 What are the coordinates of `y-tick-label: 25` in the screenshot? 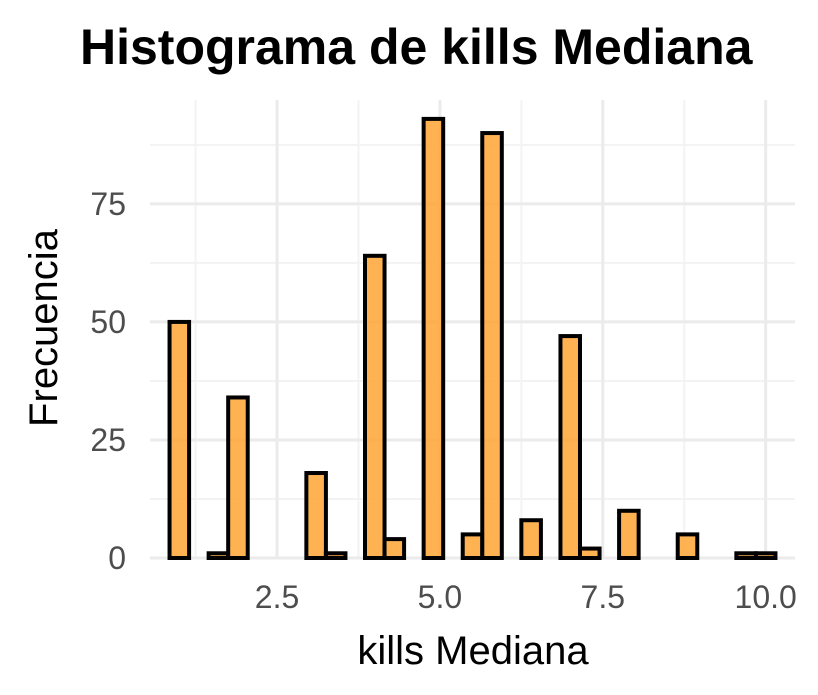 It's located at (108, 440).